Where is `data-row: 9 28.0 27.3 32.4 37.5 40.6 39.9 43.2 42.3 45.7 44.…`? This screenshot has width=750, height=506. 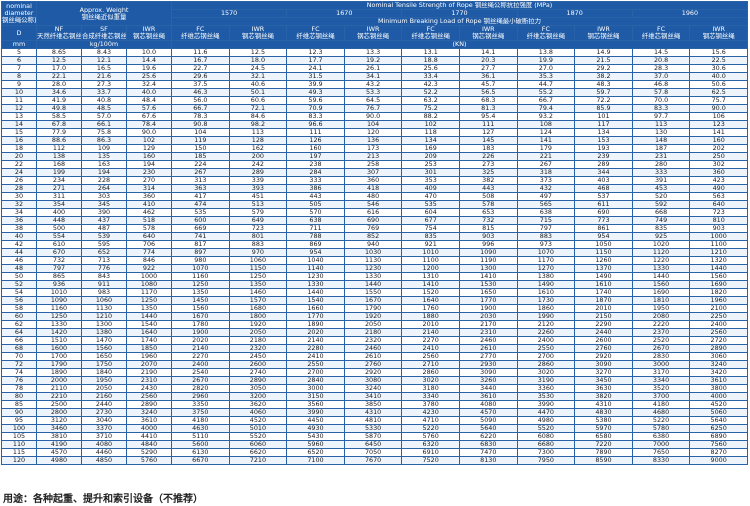 data-row: 9 28.0 27.3 32.4 37.5 40.6 39.9 43.2 42.3 45.7 44.… is located at coordinates (374, 84).